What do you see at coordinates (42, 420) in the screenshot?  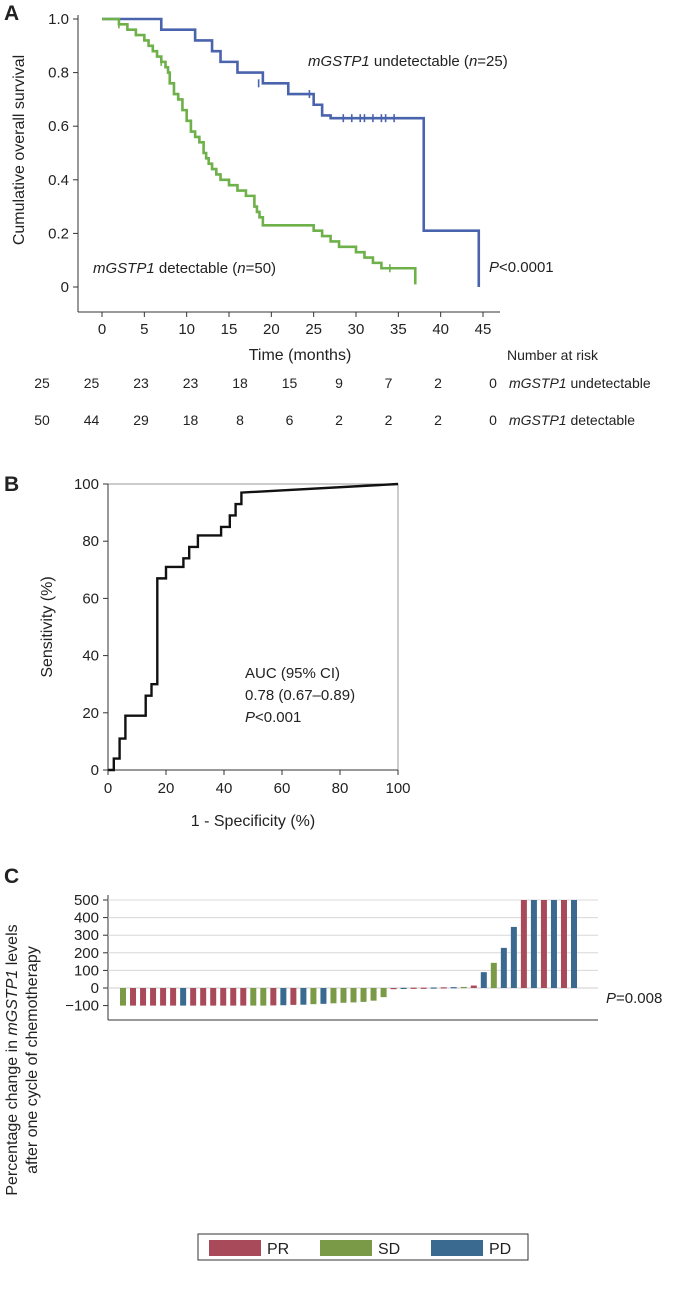 I see `risk-value: 50` at bounding box center [42, 420].